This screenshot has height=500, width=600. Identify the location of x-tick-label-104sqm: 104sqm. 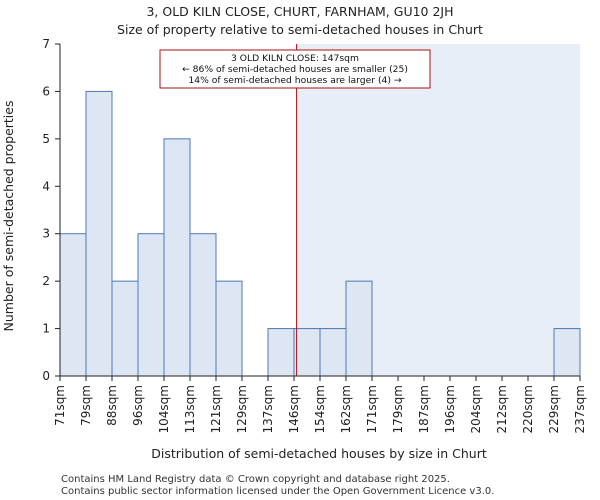
(164, 409).